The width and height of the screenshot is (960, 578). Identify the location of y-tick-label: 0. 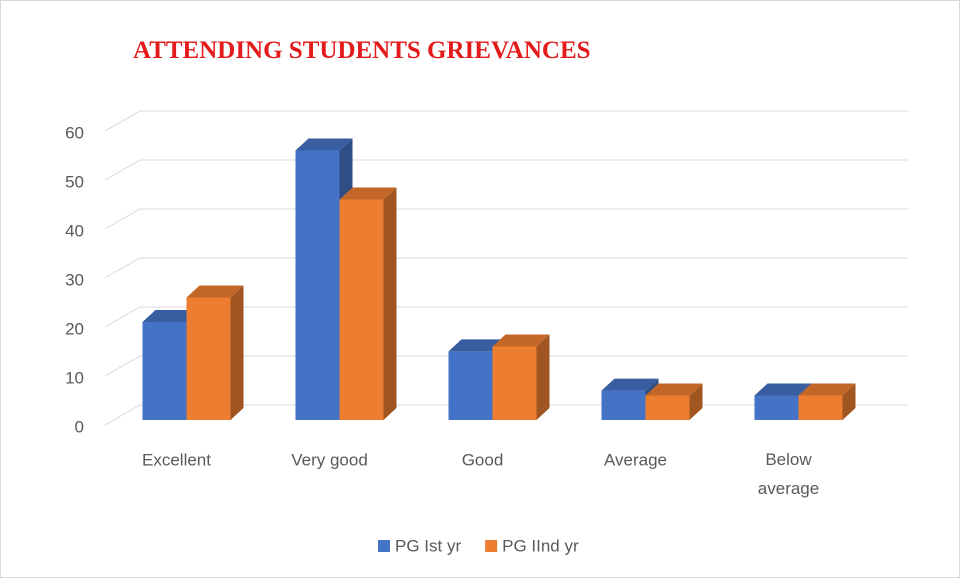
(79, 426).